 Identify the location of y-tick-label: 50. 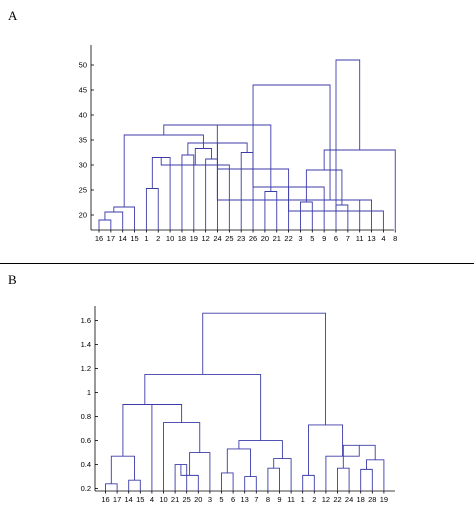
(83, 65).